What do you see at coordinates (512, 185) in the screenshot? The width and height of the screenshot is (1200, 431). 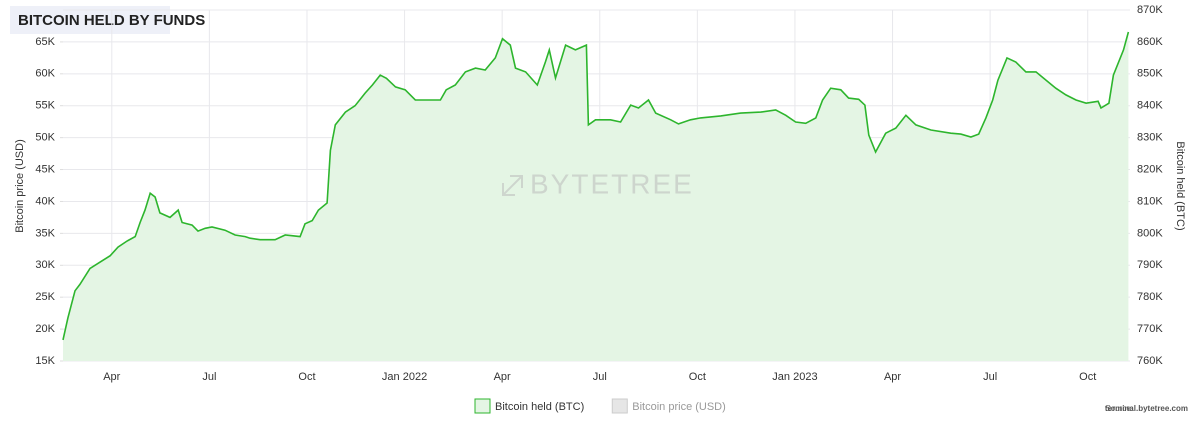 I see `watermark-icon` at bounding box center [512, 185].